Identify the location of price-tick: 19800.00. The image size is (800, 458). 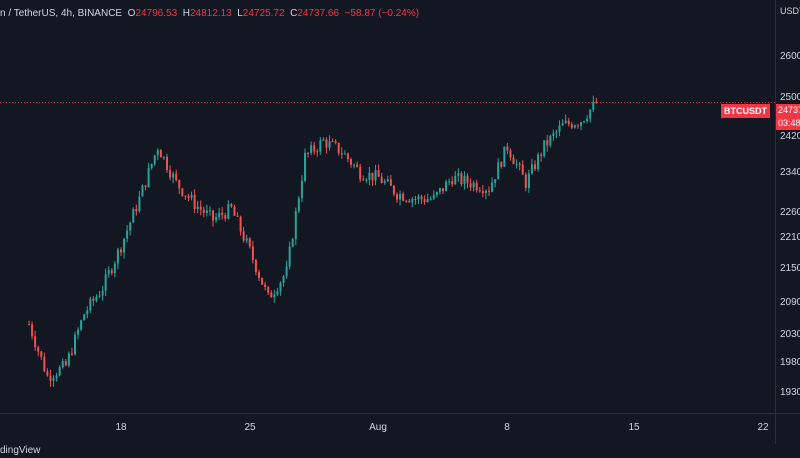
(790, 362).